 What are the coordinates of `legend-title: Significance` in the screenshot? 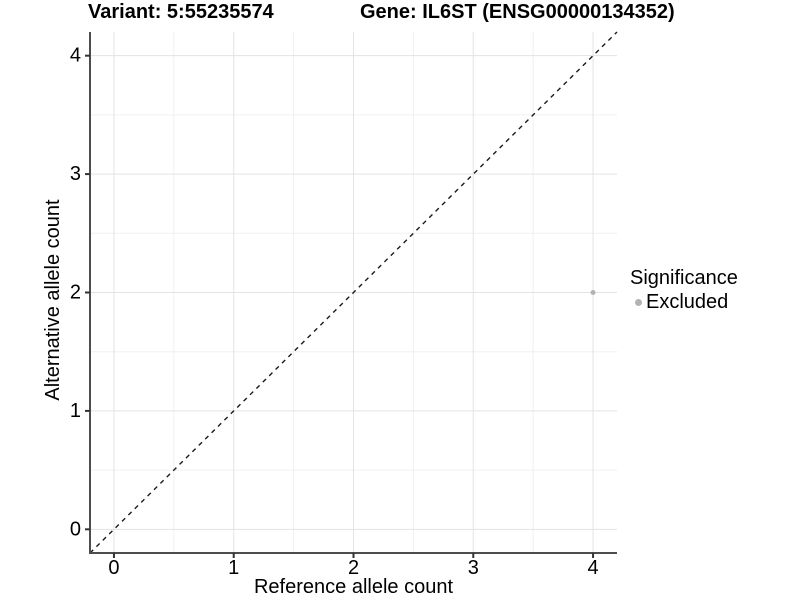 It's located at (684, 278).